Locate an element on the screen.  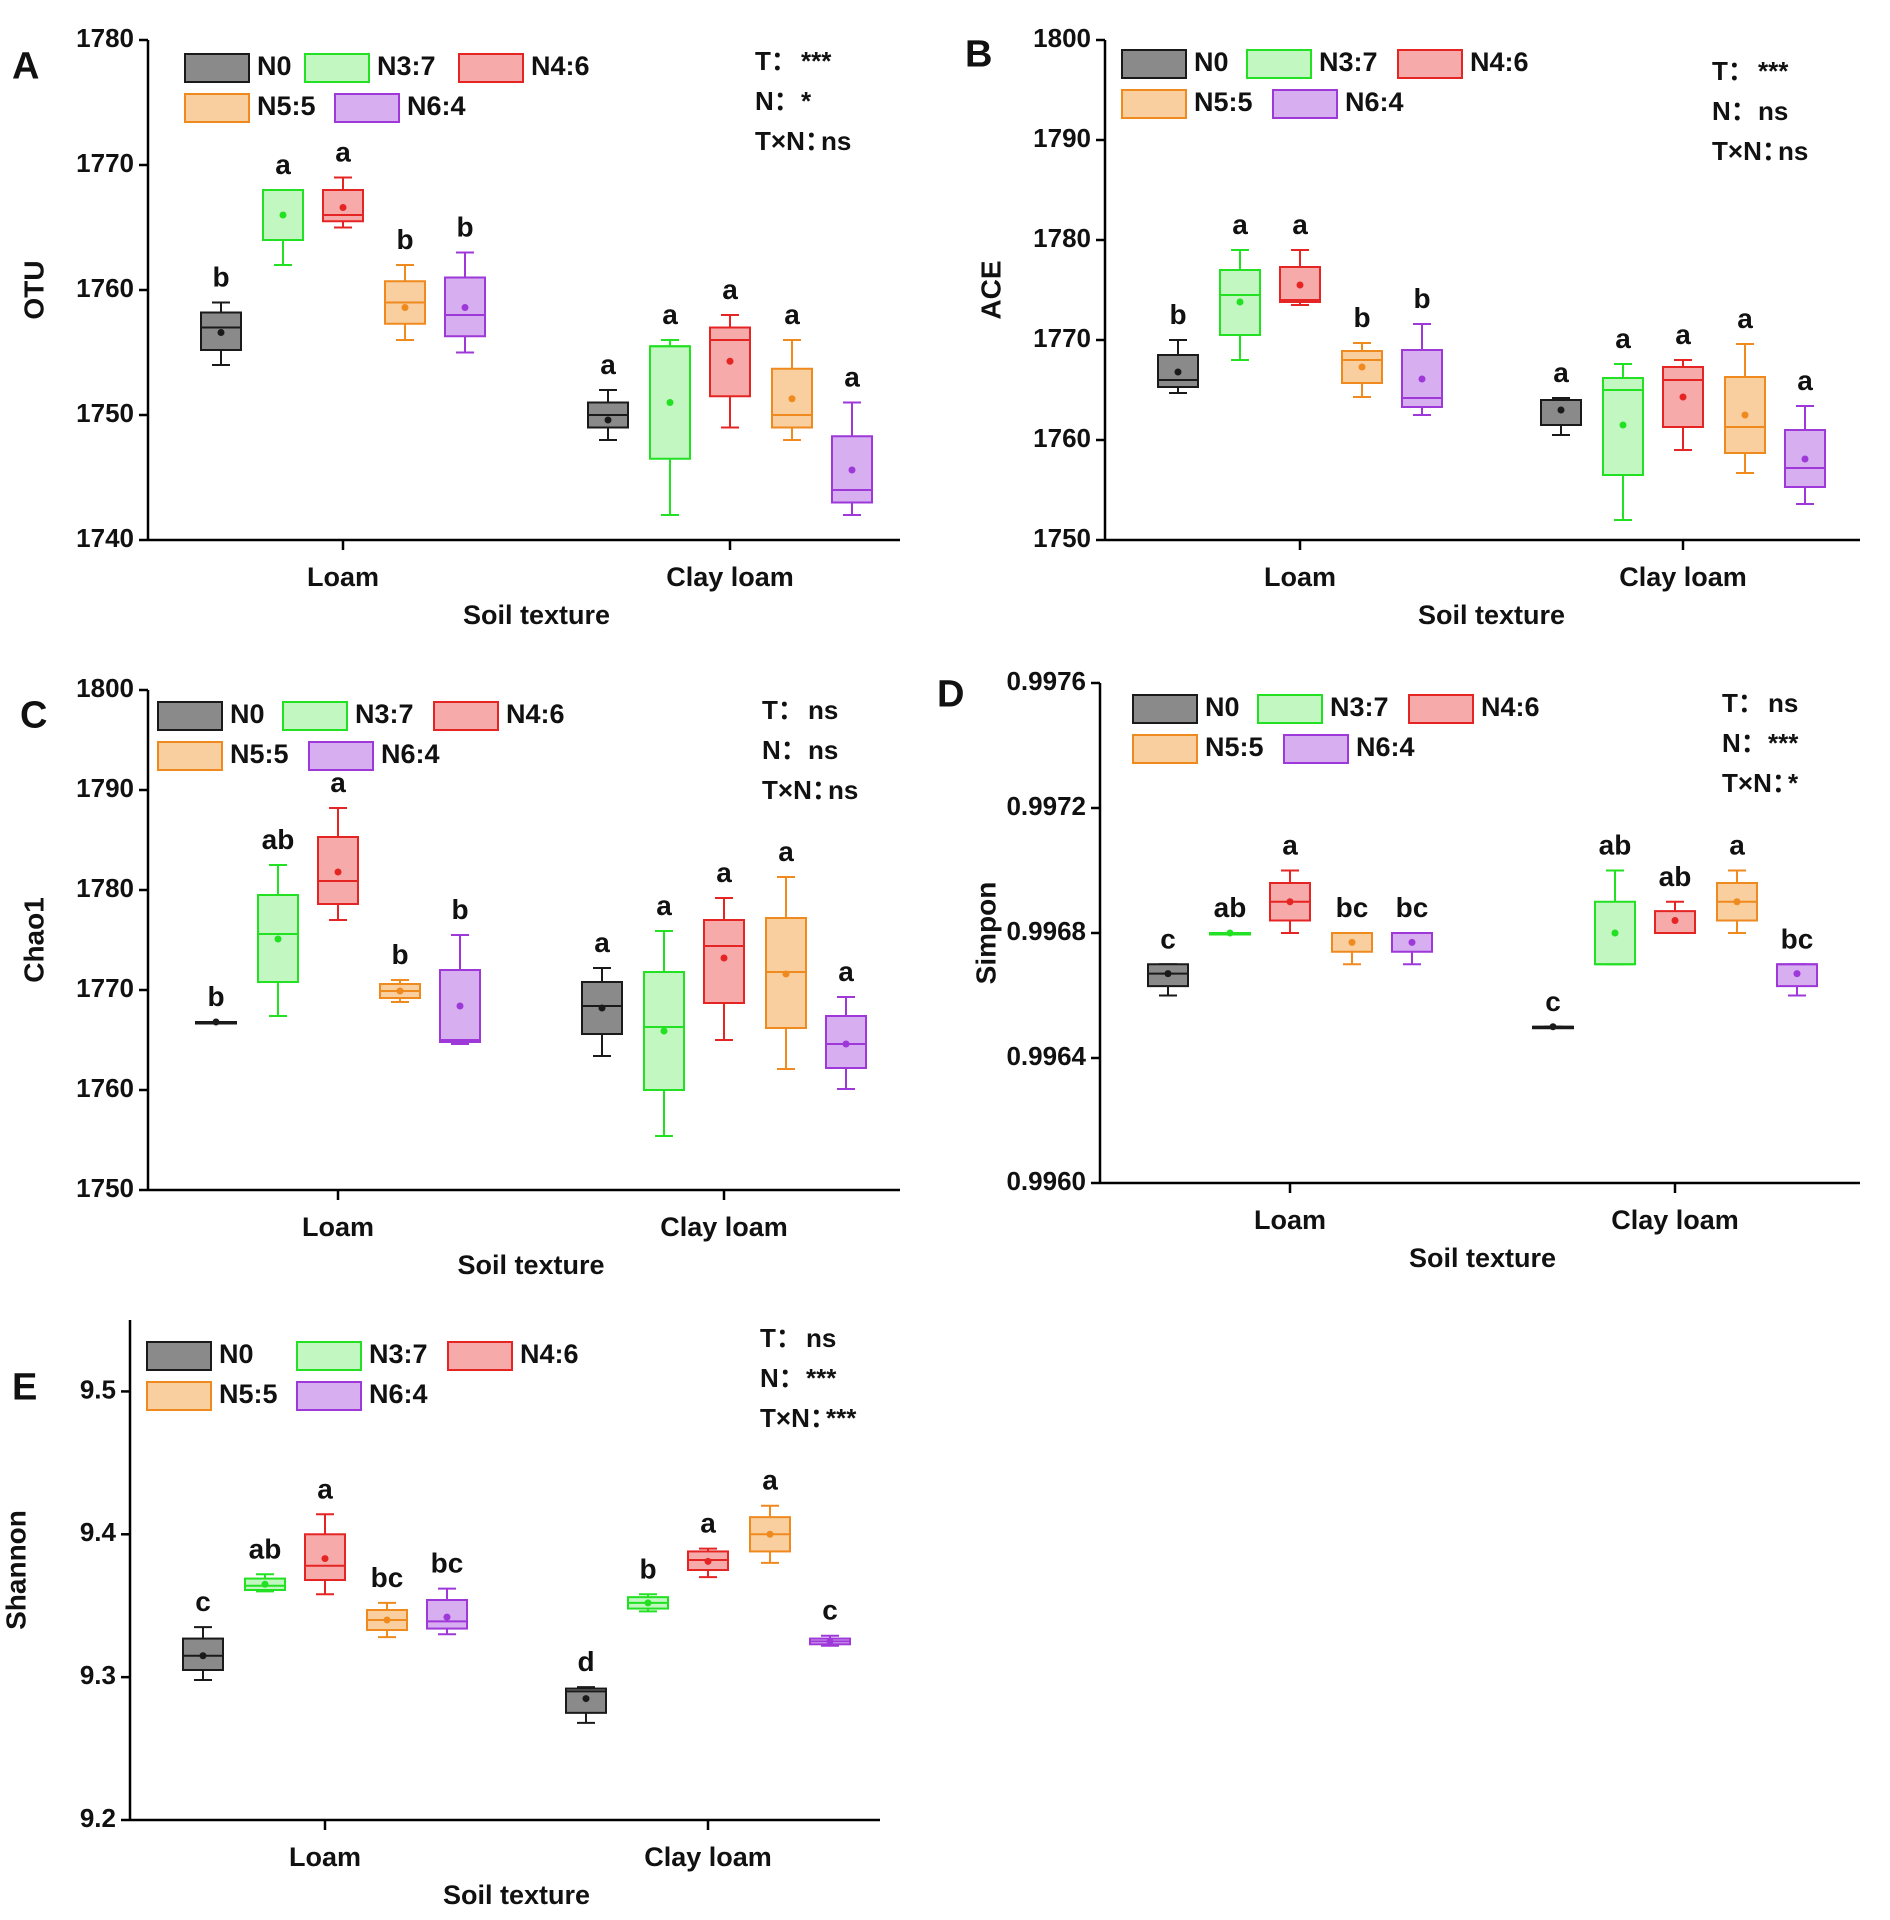
y-tick-label: 1770 is located at coordinates (1062, 338).